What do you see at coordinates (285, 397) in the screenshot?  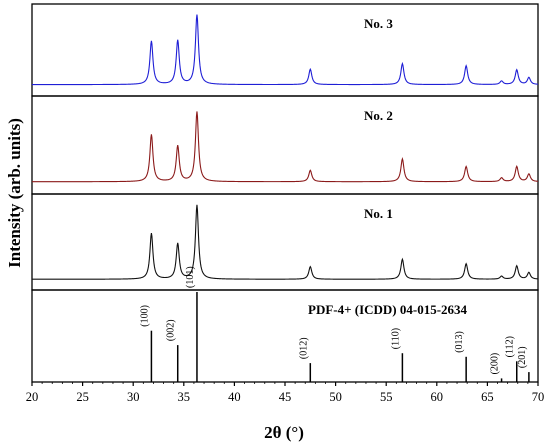 I see `x-tick-label: 45` at bounding box center [285, 397].